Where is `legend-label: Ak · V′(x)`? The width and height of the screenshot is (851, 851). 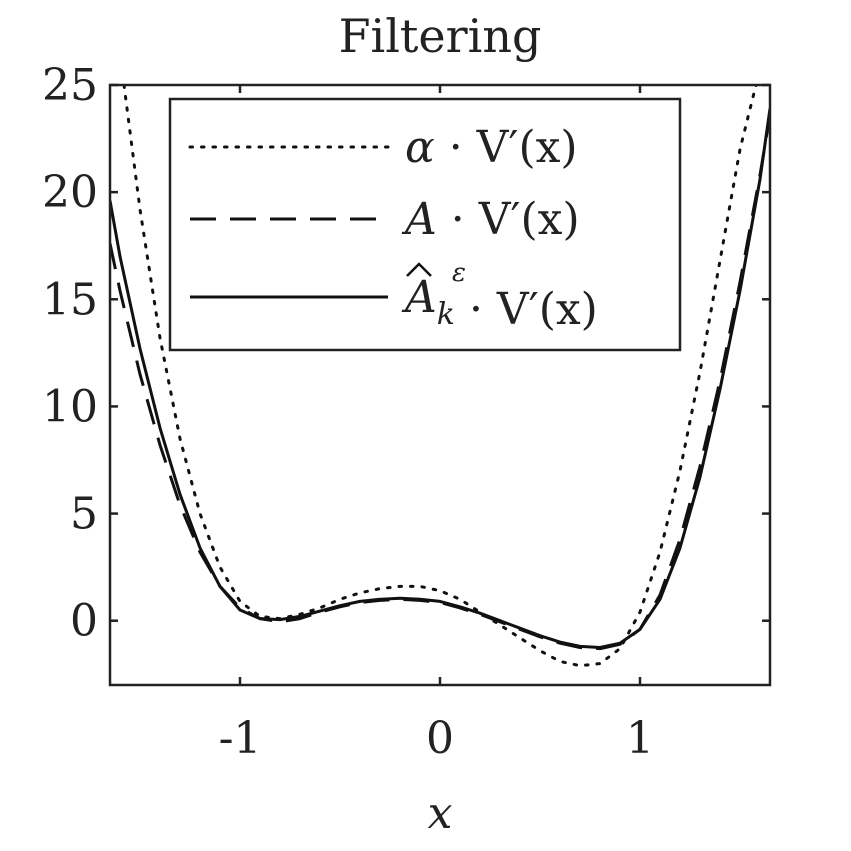
legend-label: Ak · V′(x) is located at coordinates (499, 303).